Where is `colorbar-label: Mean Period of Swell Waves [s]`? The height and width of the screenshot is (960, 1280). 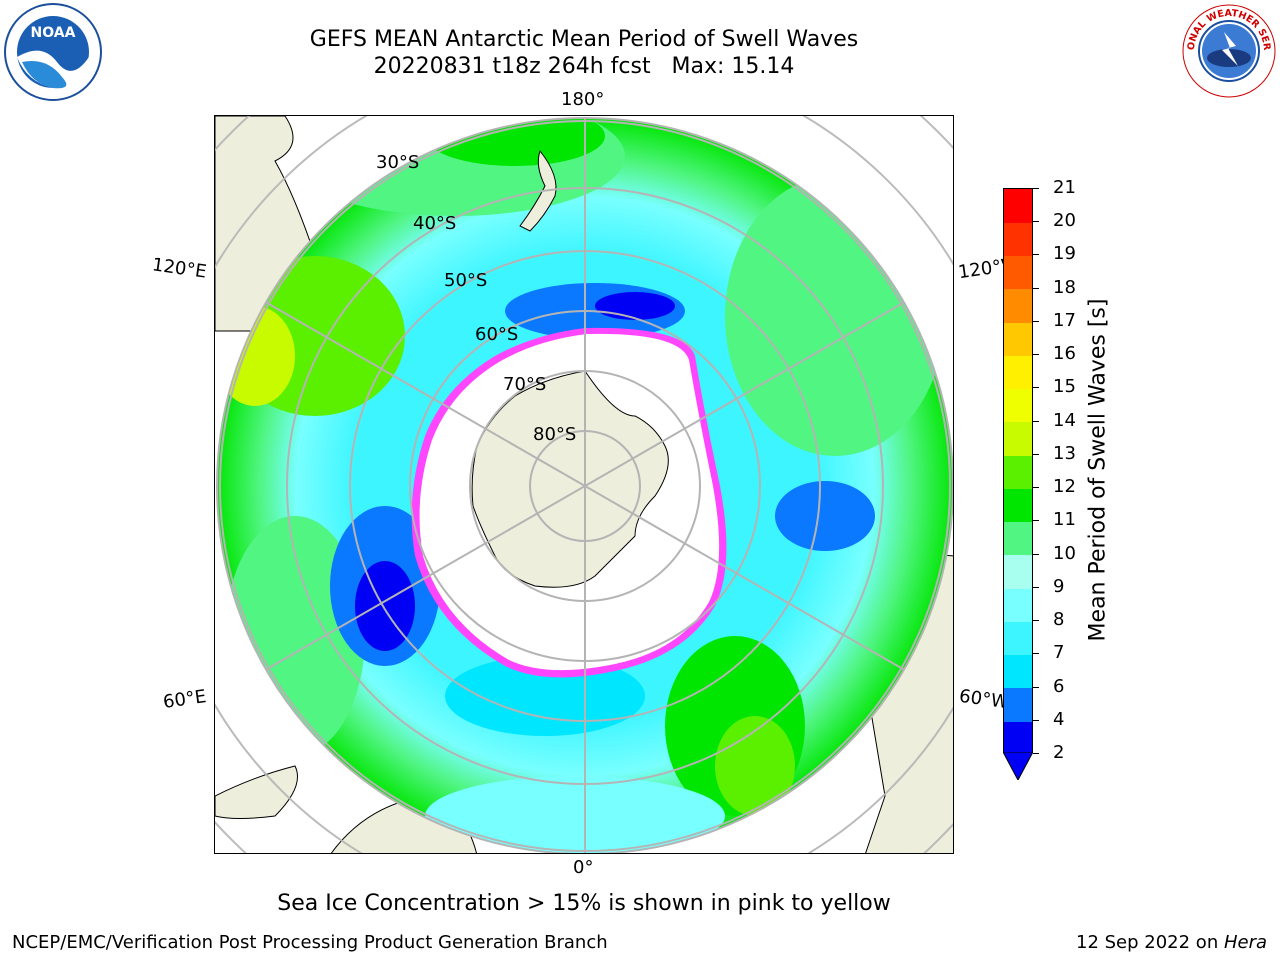 colorbar-label: Mean Period of Swell Waves [s] is located at coordinates (1098, 470).